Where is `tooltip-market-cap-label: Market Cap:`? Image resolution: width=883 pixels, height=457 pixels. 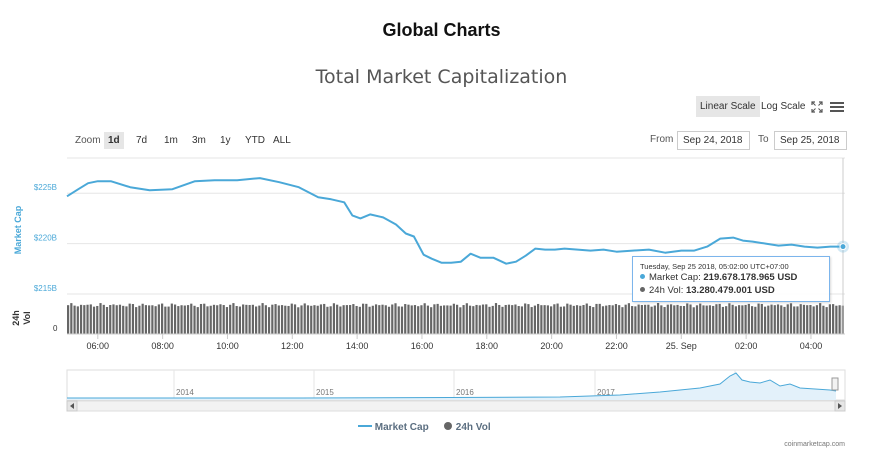 tooltip-market-cap-label: Market Cap: is located at coordinates (675, 277).